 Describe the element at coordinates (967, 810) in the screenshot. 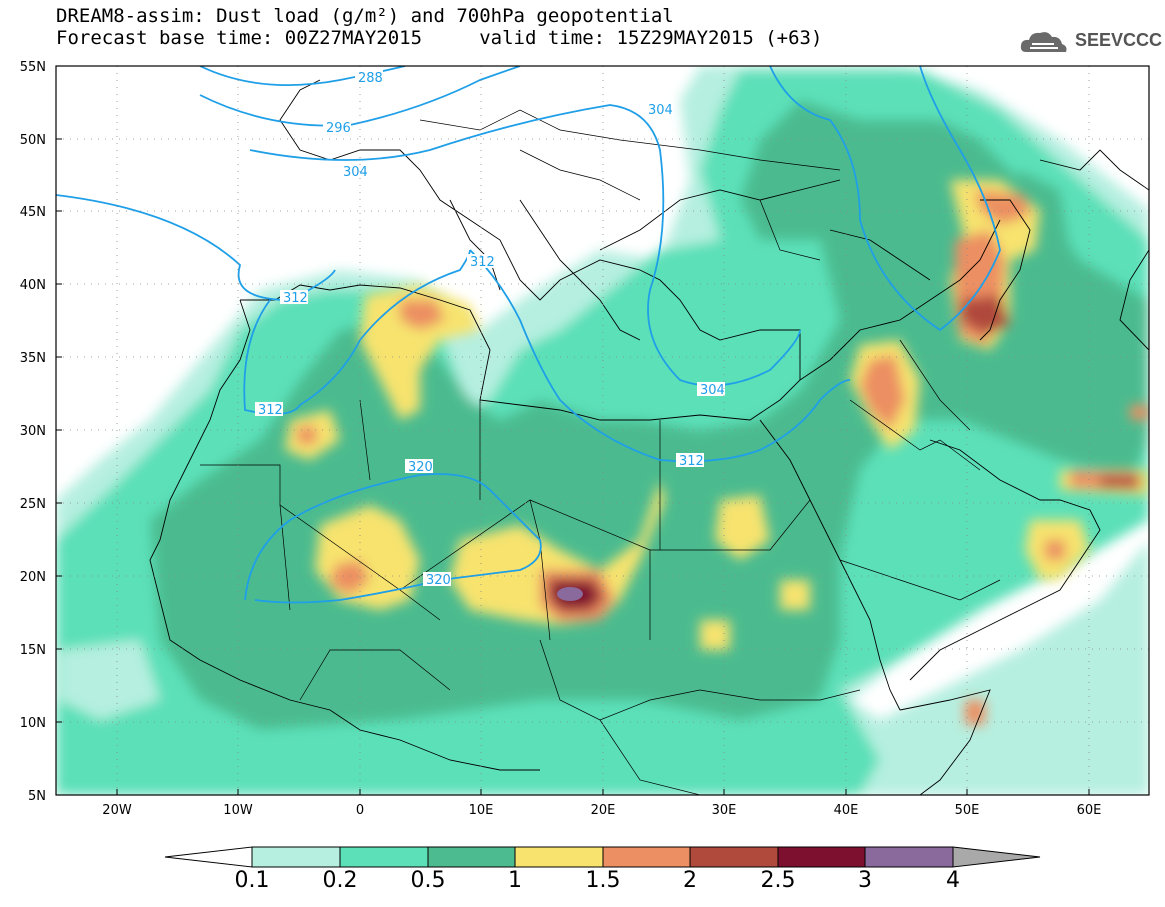

I see `lon-label: 50E` at that location.